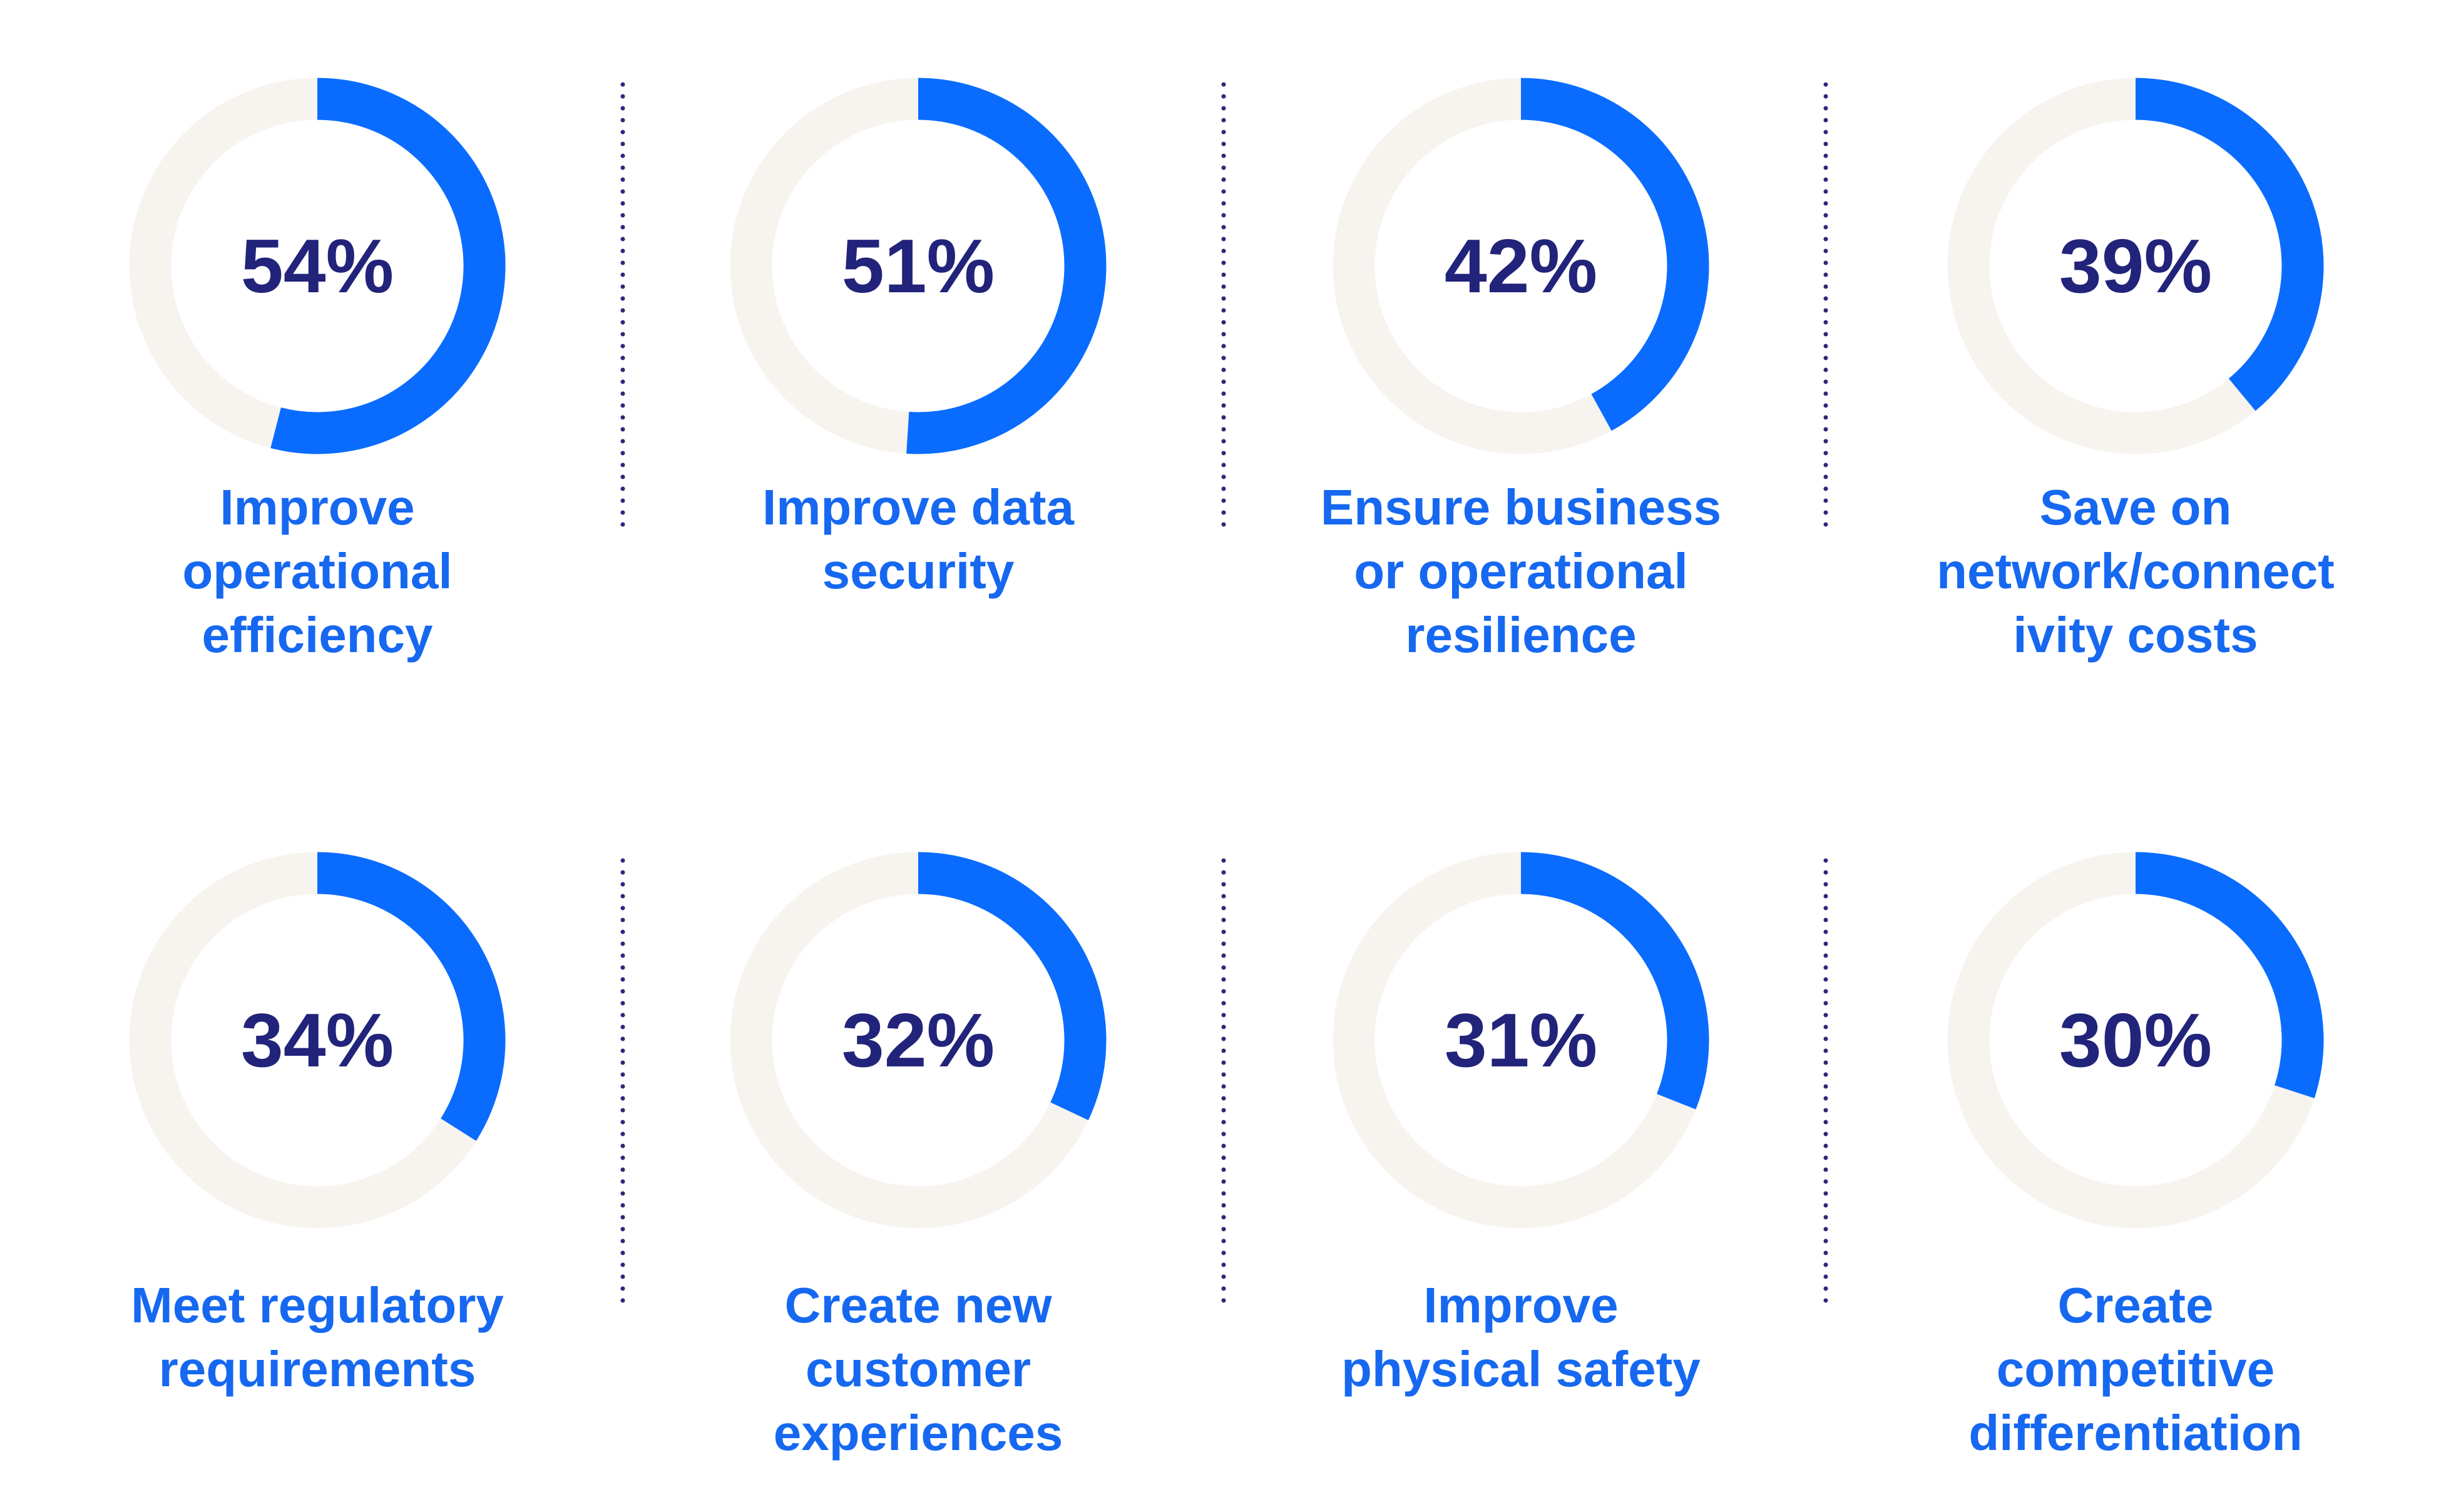 The height and width of the screenshot is (1512, 2441). Describe the element at coordinates (918, 266) in the screenshot. I see `value-label: 51%` at that location.